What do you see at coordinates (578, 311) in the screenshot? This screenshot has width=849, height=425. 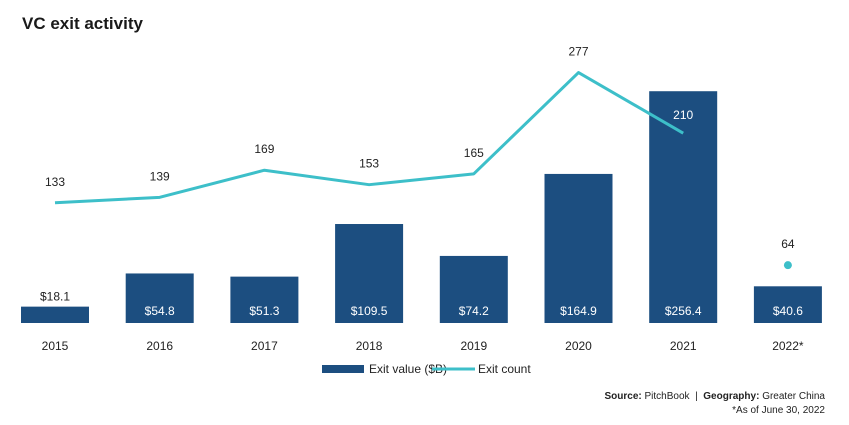 I see `bar-value-label: $164.9` at bounding box center [578, 311].